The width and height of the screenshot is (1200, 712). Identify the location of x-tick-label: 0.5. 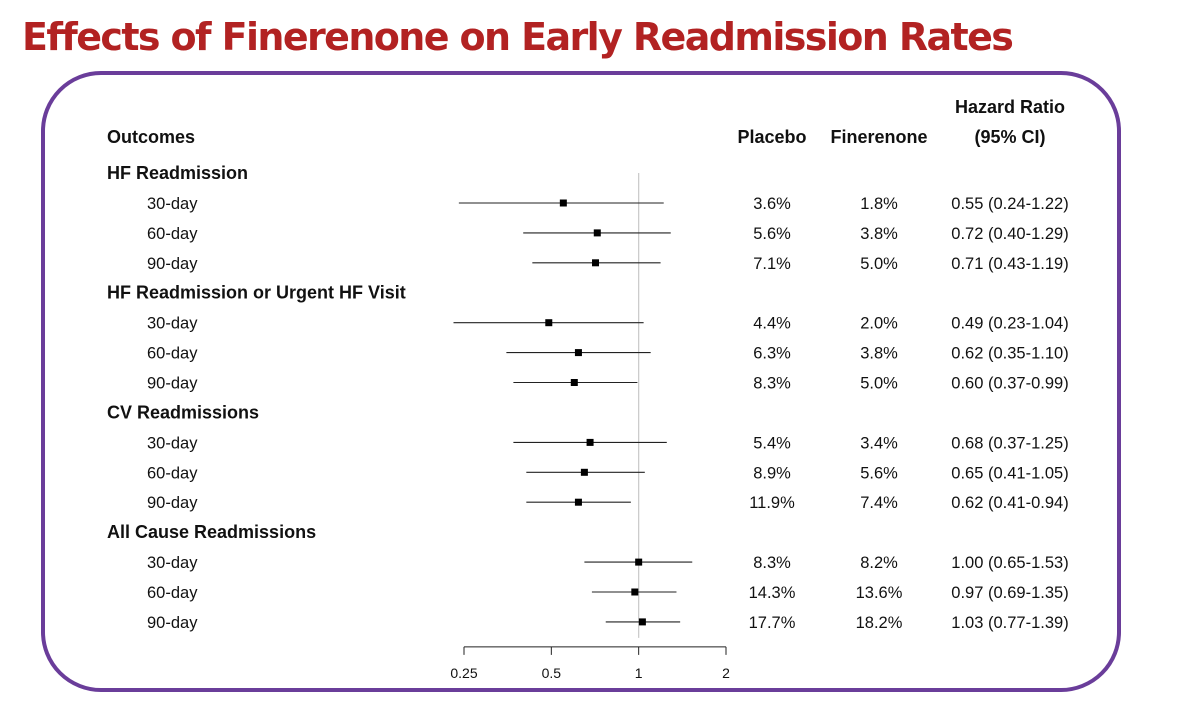
(552, 673).